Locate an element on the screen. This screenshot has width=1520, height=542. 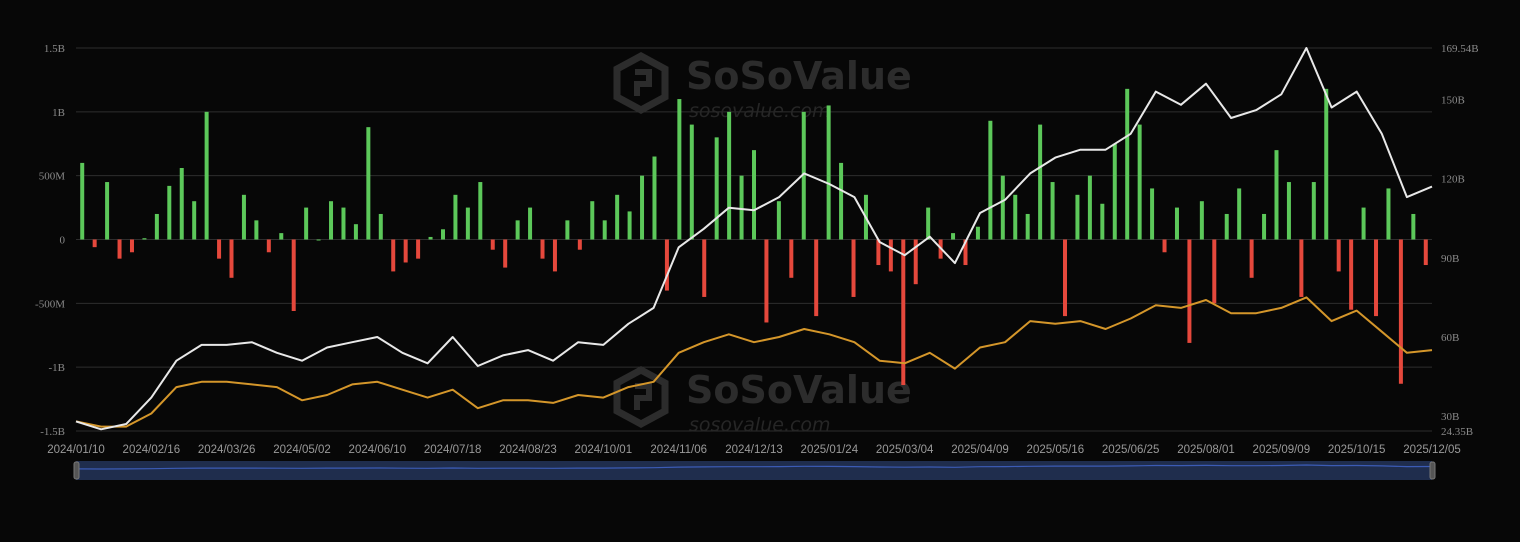
x-tick-label: 2024/06/10 is located at coordinates (378, 450).